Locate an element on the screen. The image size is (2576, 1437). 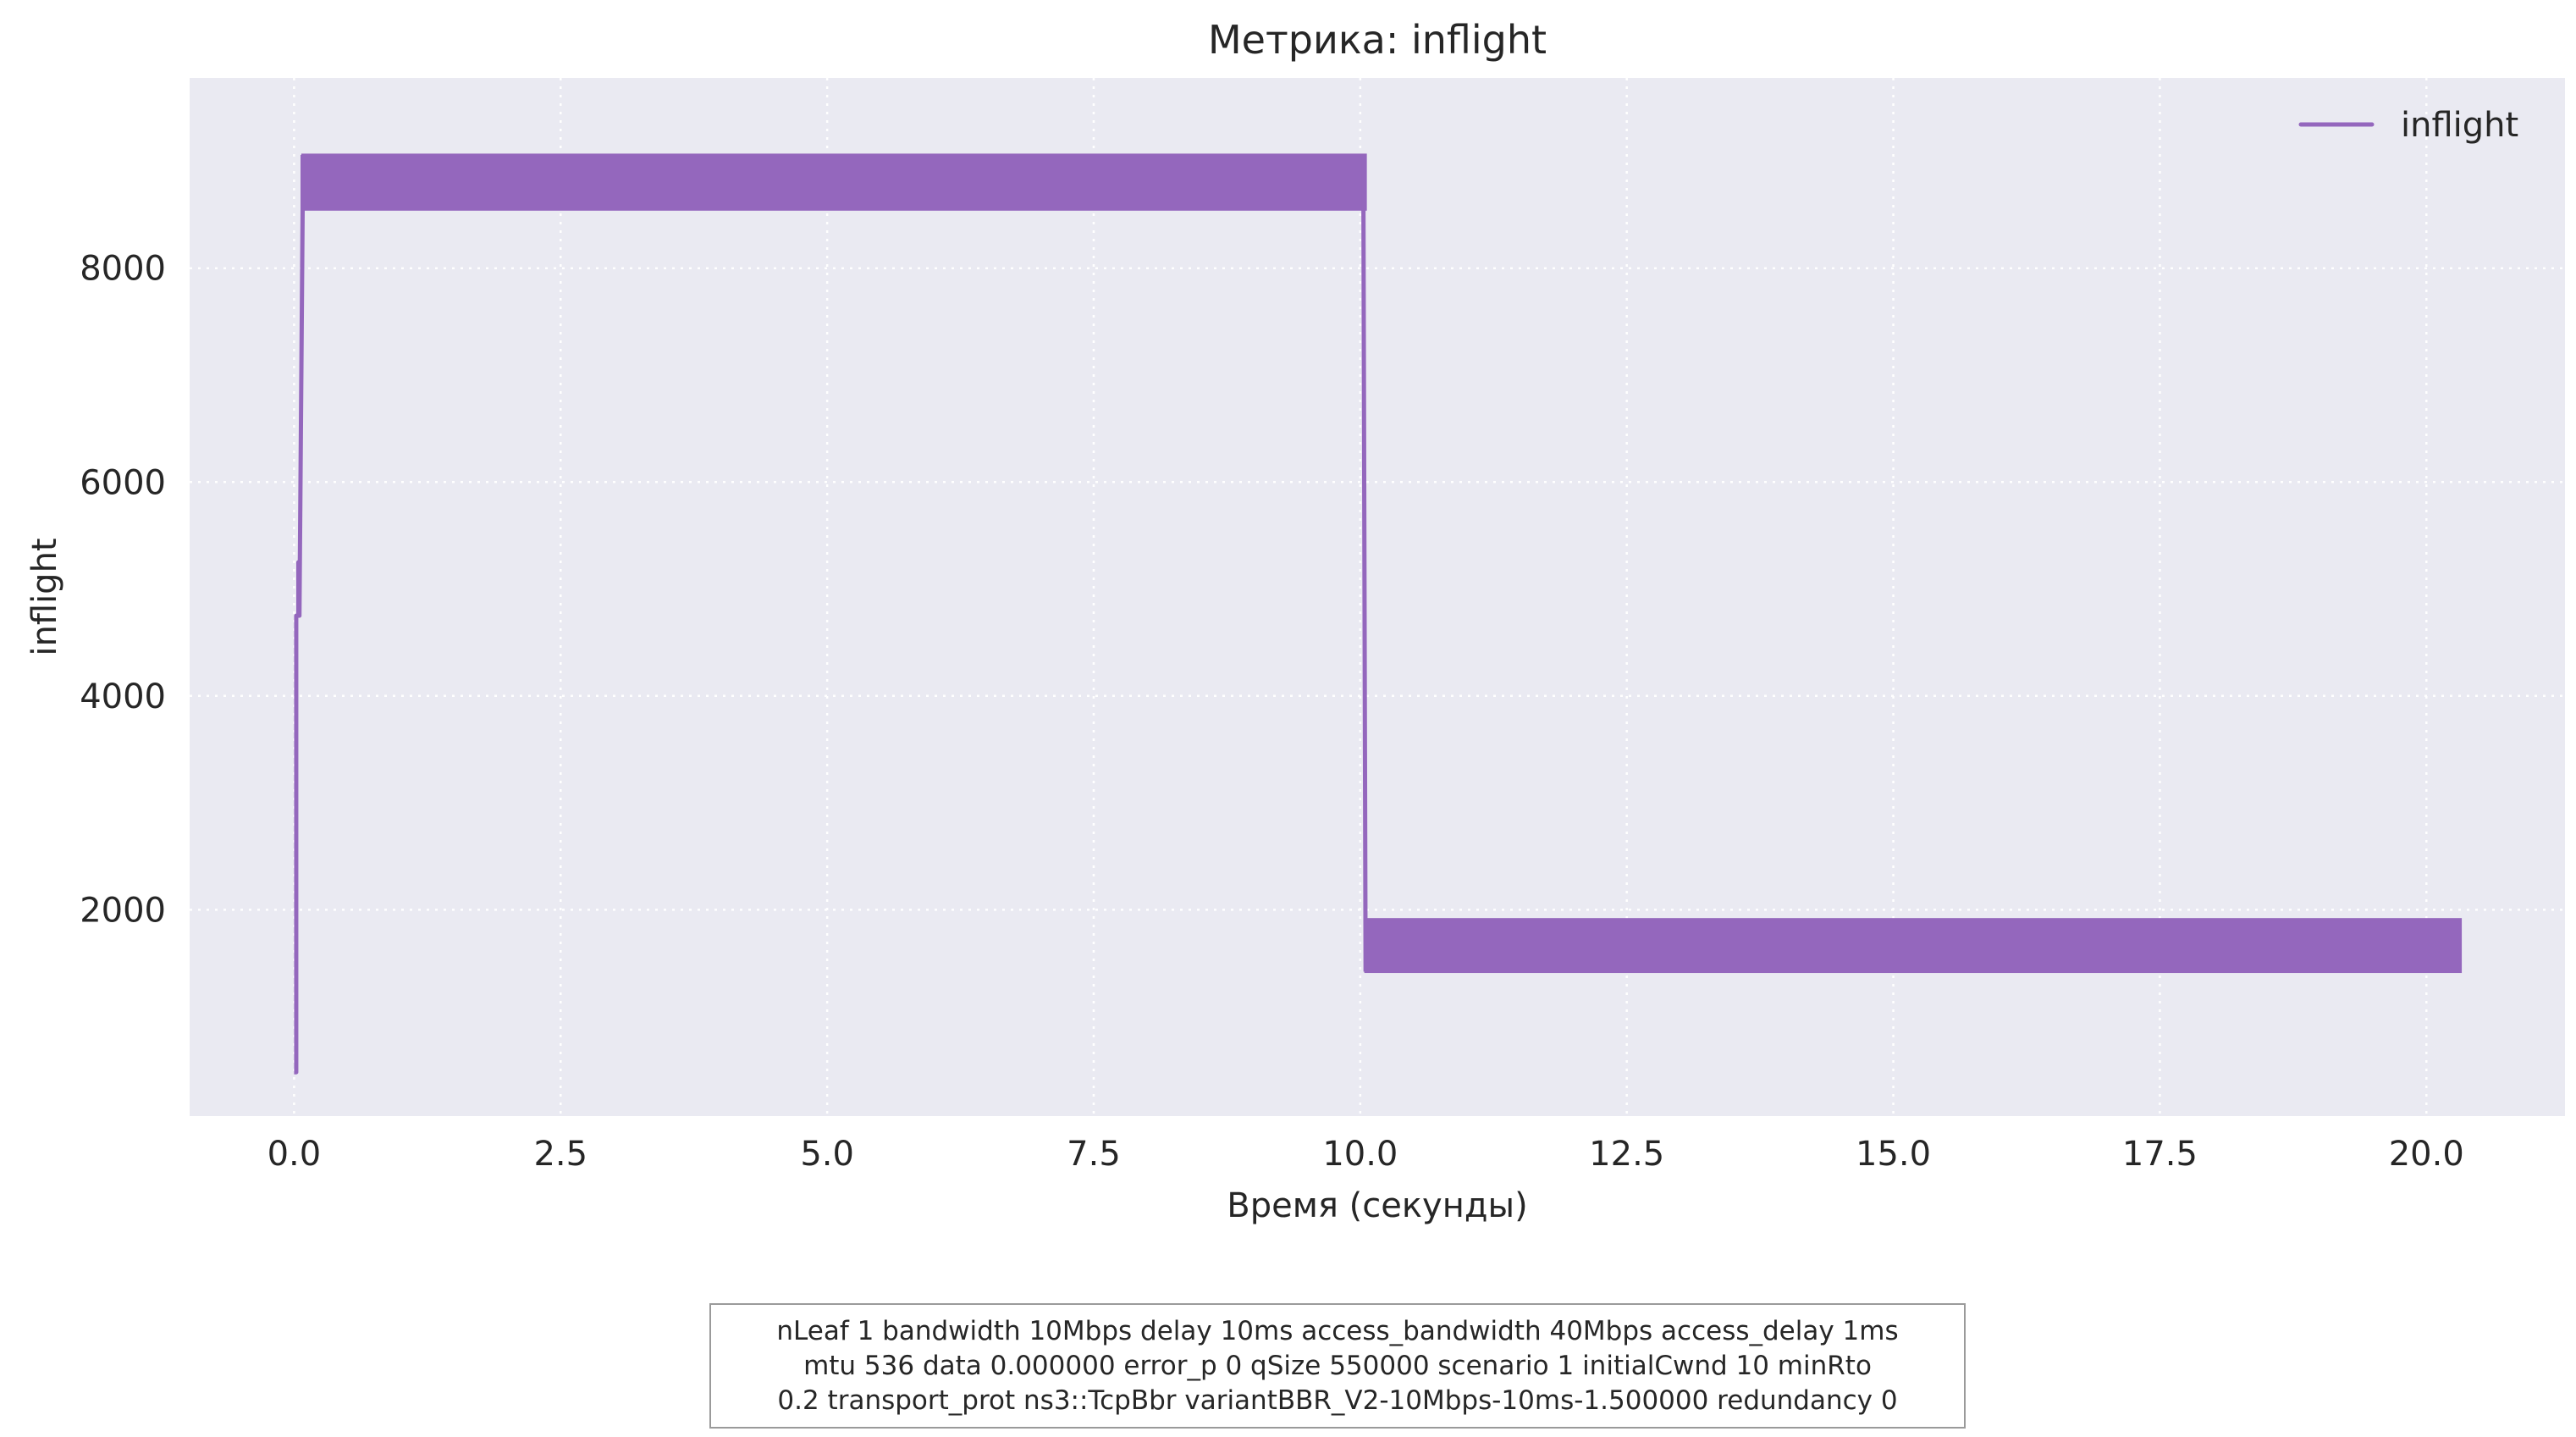
y-axis-label: inflight is located at coordinates (45, 596).